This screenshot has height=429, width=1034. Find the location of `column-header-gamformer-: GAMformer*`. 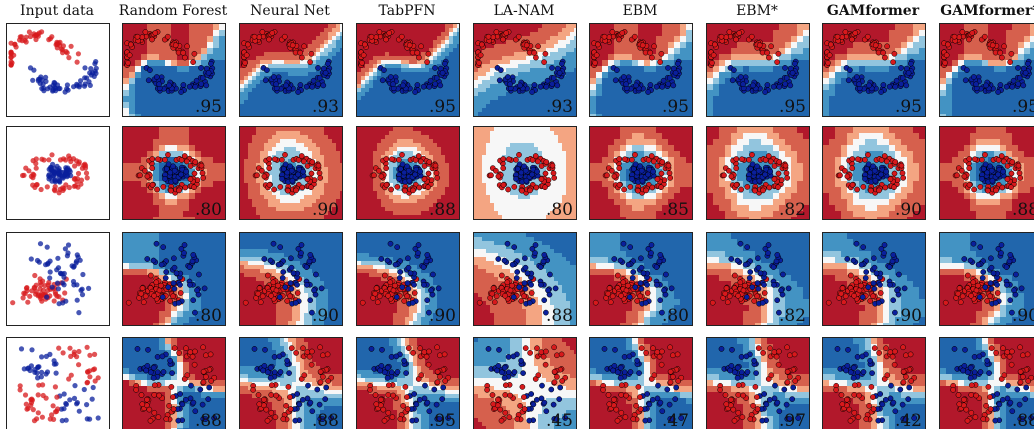

column-header-gamformer-: GAMformer* is located at coordinates (987, 11).